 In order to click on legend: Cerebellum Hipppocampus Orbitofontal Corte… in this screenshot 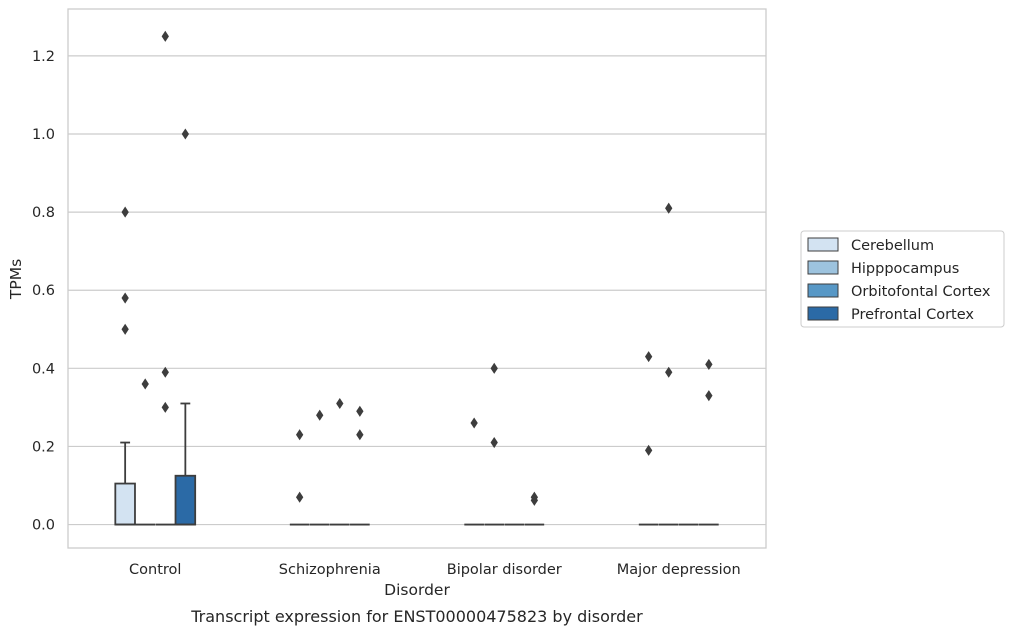, I will do `click(902, 279)`.